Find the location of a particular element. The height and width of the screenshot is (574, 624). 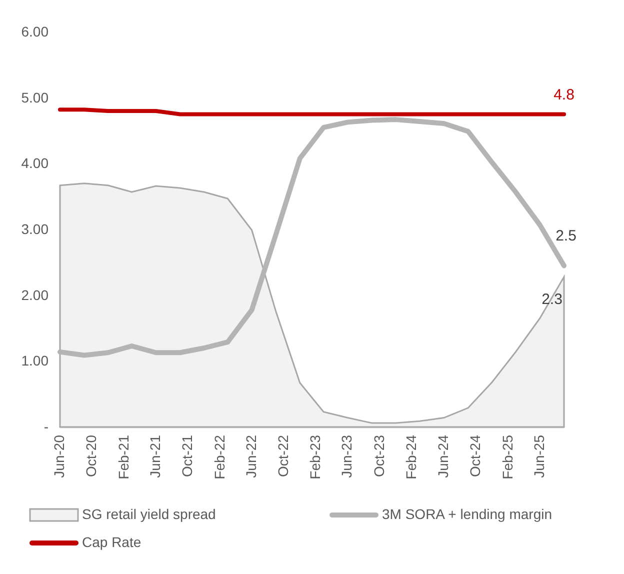

data-label: 4.8 is located at coordinates (564, 95).